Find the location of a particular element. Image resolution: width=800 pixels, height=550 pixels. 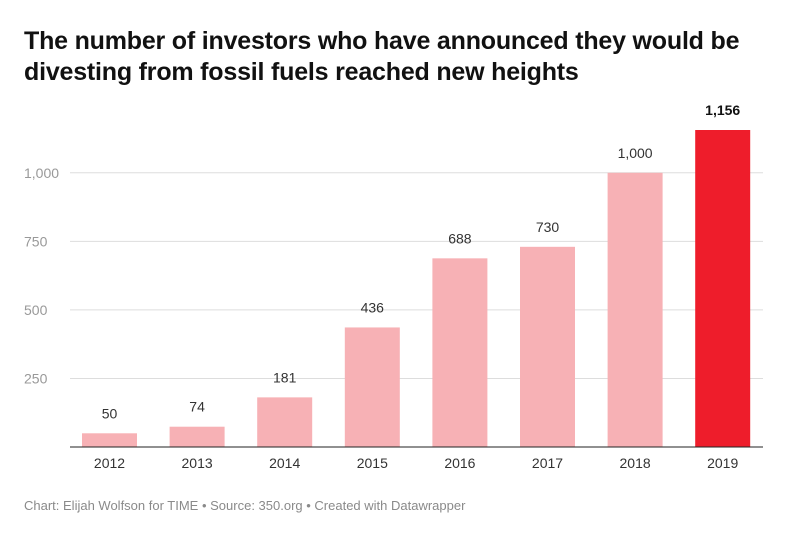

value-label-2015: 436 is located at coordinates (373, 307).